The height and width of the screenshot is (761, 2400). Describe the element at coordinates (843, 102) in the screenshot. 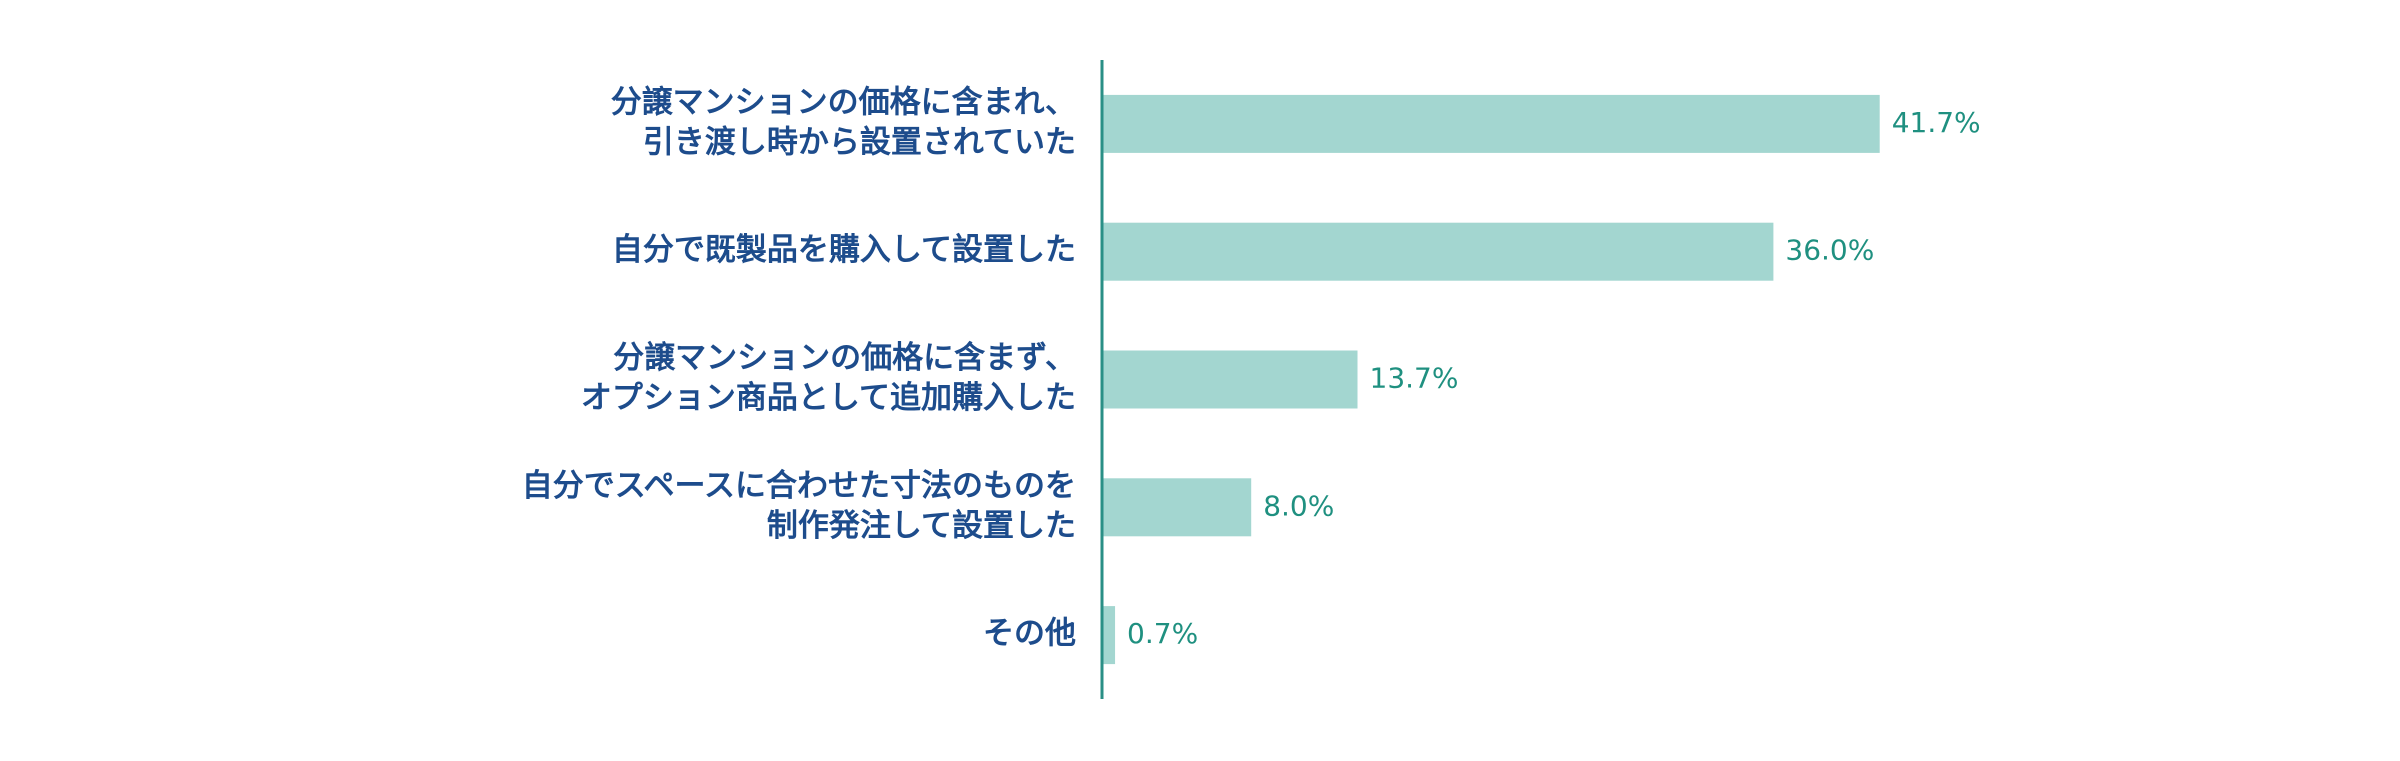

I see `category-label: 分譲マンションの価格に含まれ、` at that location.